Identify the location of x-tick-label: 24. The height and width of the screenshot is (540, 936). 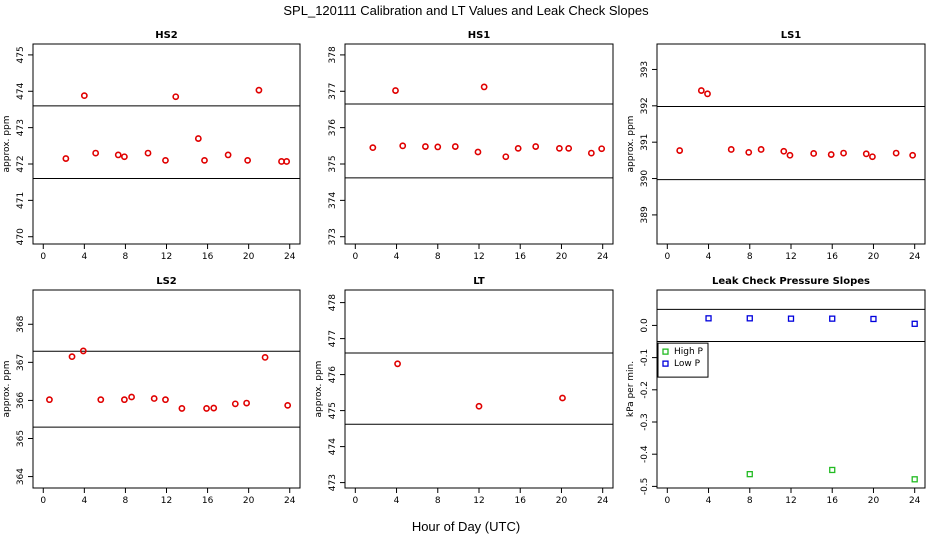
(915, 501).